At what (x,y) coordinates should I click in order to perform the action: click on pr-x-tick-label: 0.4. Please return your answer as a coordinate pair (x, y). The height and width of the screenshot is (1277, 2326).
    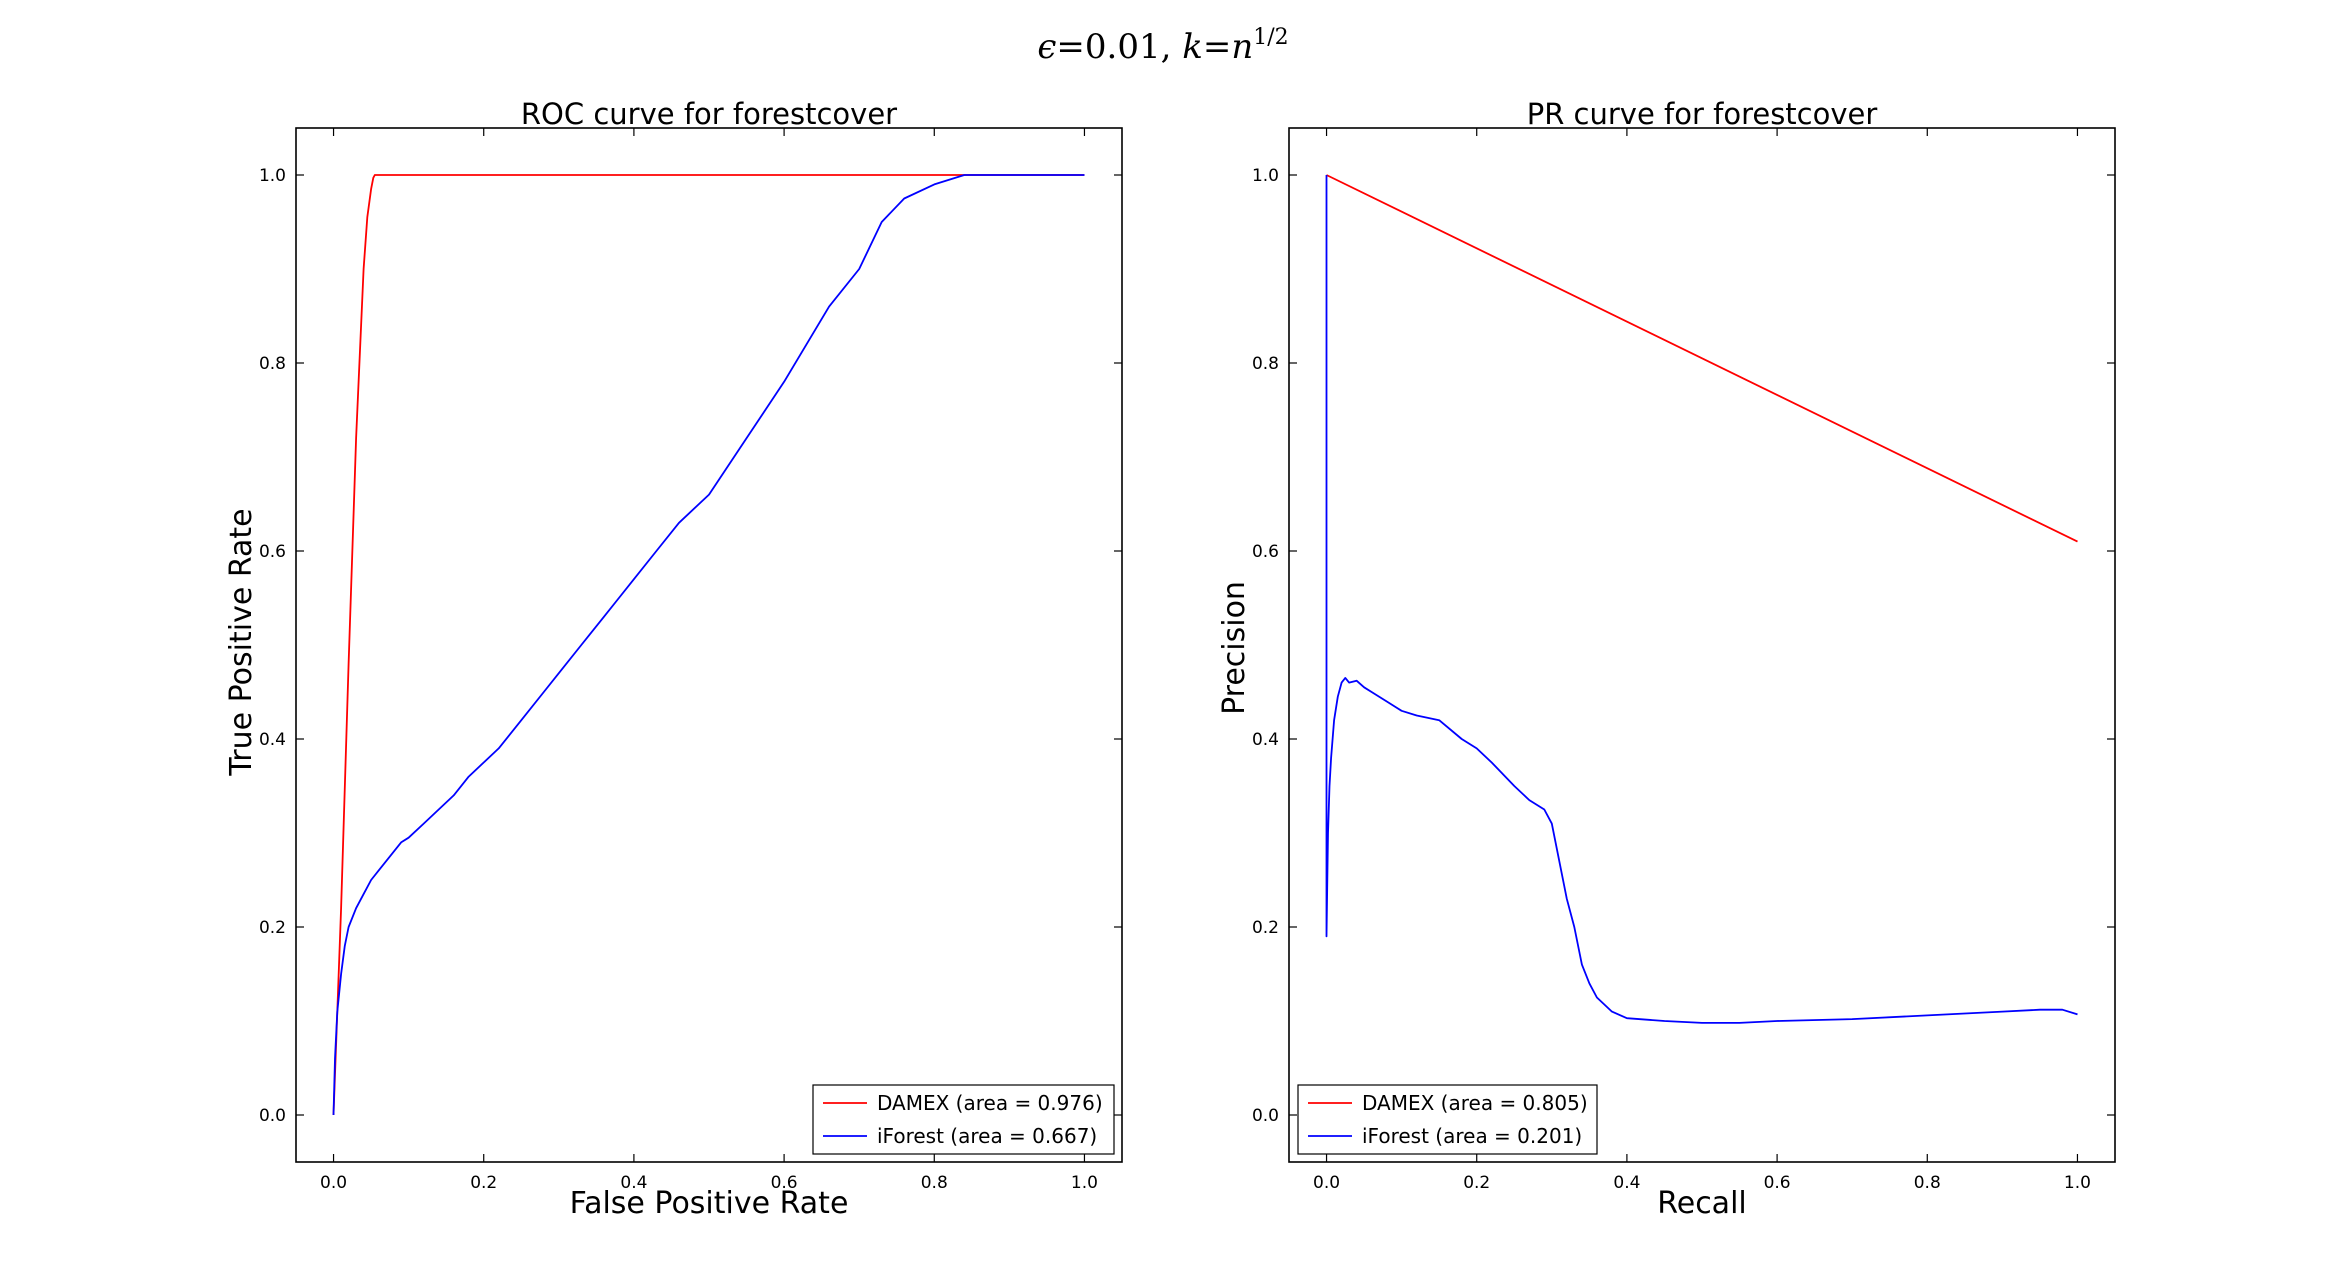
    Looking at the image, I should click on (1626, 1183).